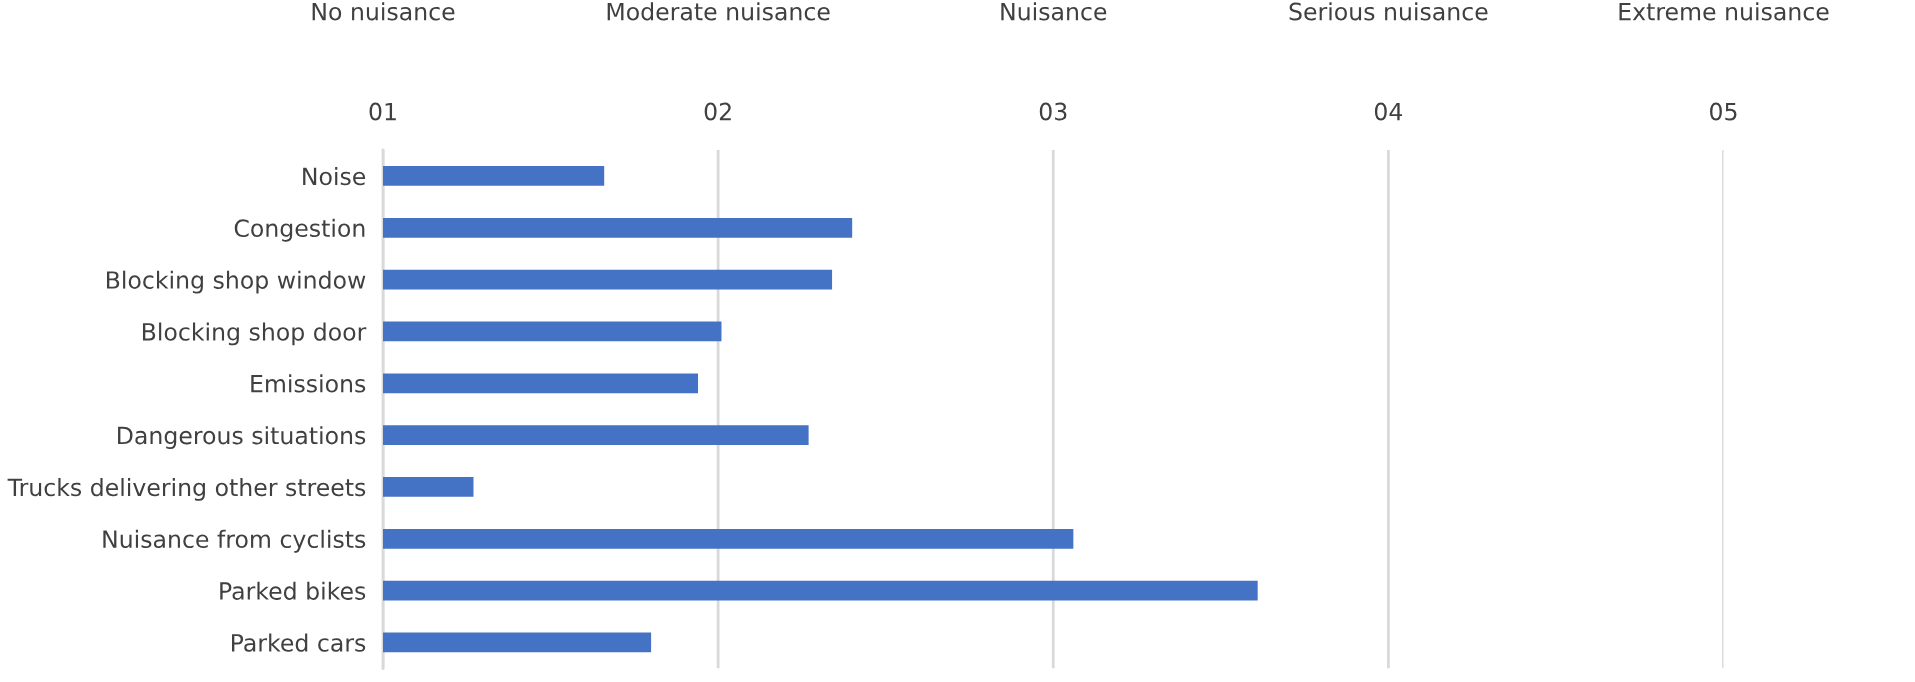 Image resolution: width=1915 pixels, height=682 pixels. What do you see at coordinates (242, 437) in the screenshot?
I see `y-tick-label: Dangerous situations` at bounding box center [242, 437].